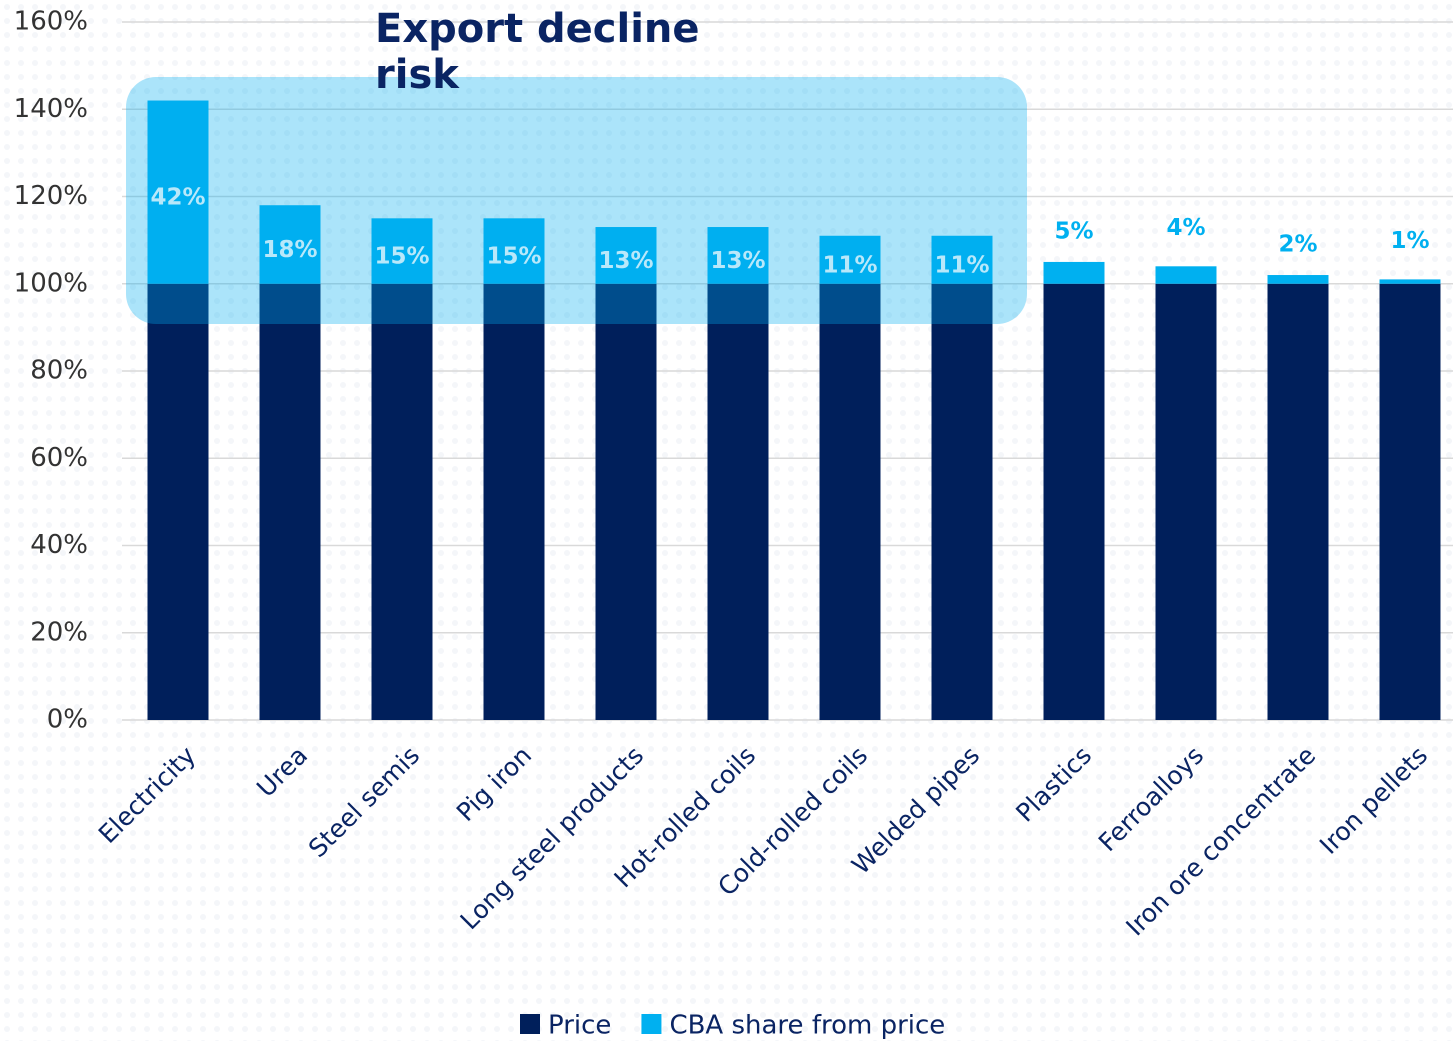 This screenshot has height=1041, width=1453. I want to click on y-tick-label: 100%, so click(51, 283).